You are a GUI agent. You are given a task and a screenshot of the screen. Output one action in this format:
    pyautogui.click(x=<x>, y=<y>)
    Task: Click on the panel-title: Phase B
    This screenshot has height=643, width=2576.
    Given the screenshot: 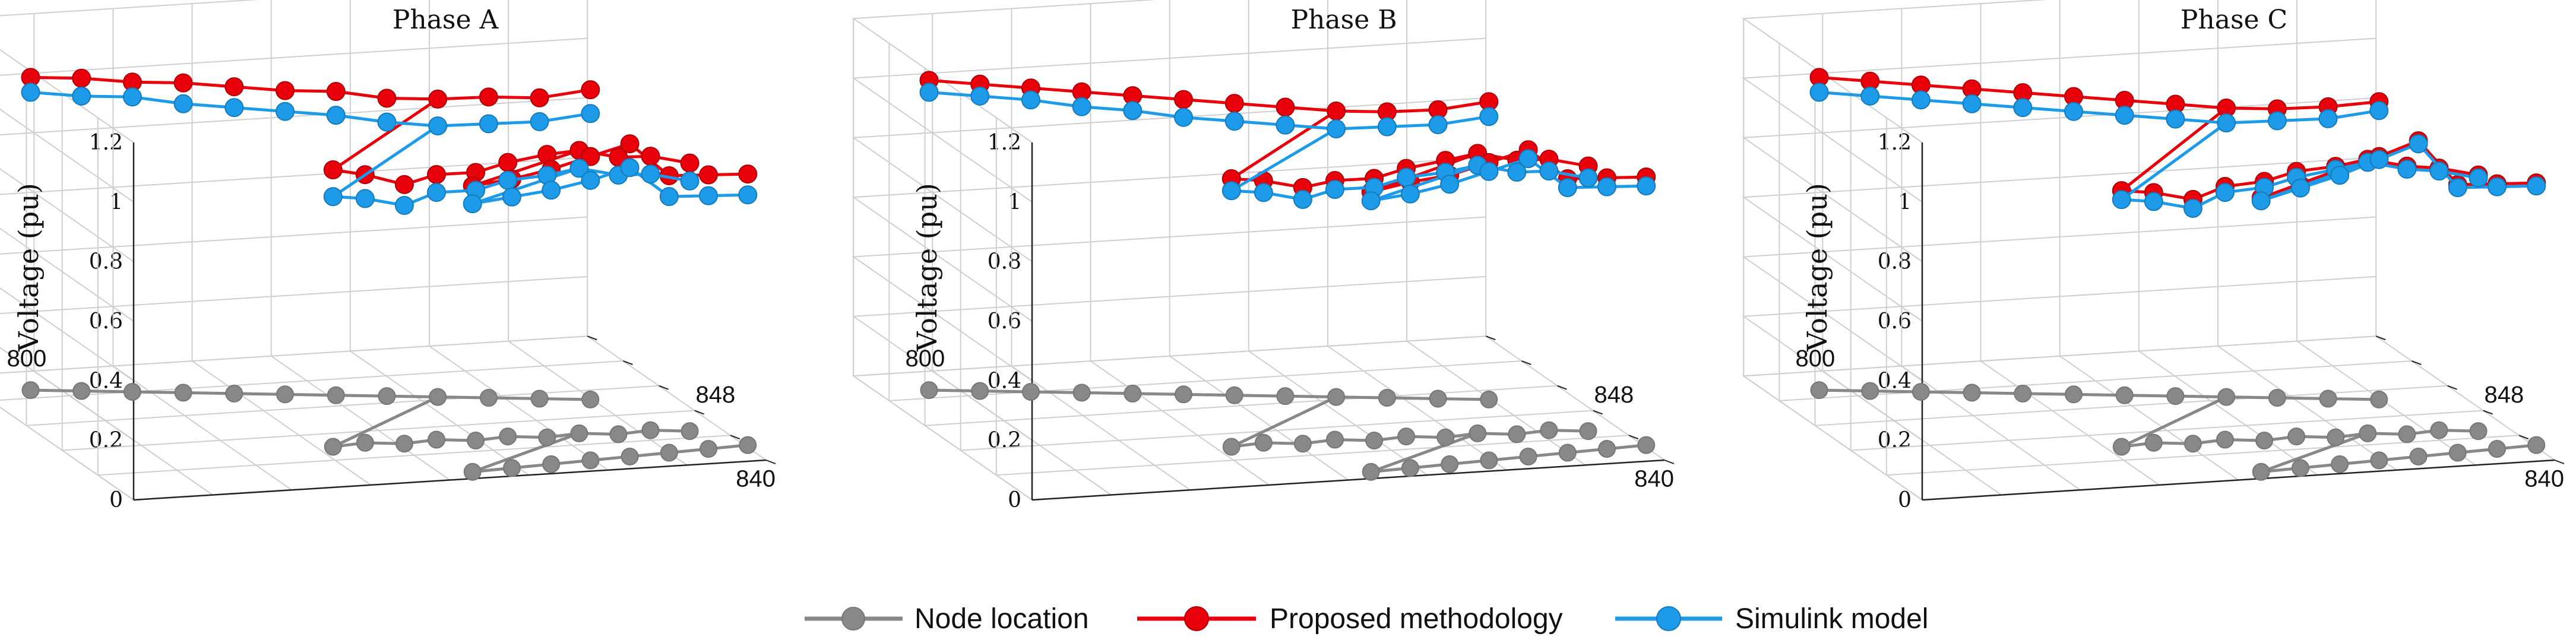 What is the action you would take?
    pyautogui.click(x=1343, y=20)
    